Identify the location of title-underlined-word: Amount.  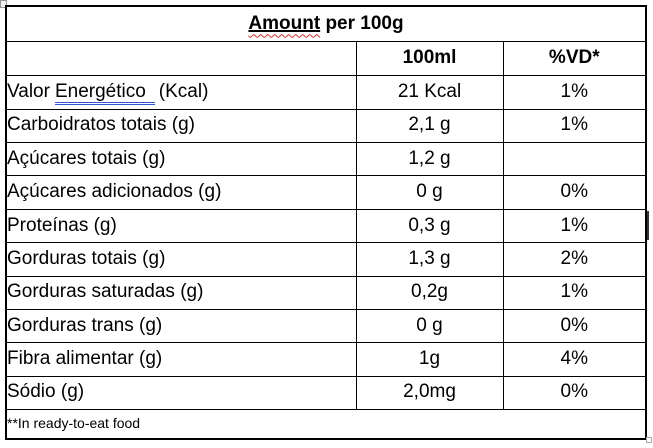
(284, 23).